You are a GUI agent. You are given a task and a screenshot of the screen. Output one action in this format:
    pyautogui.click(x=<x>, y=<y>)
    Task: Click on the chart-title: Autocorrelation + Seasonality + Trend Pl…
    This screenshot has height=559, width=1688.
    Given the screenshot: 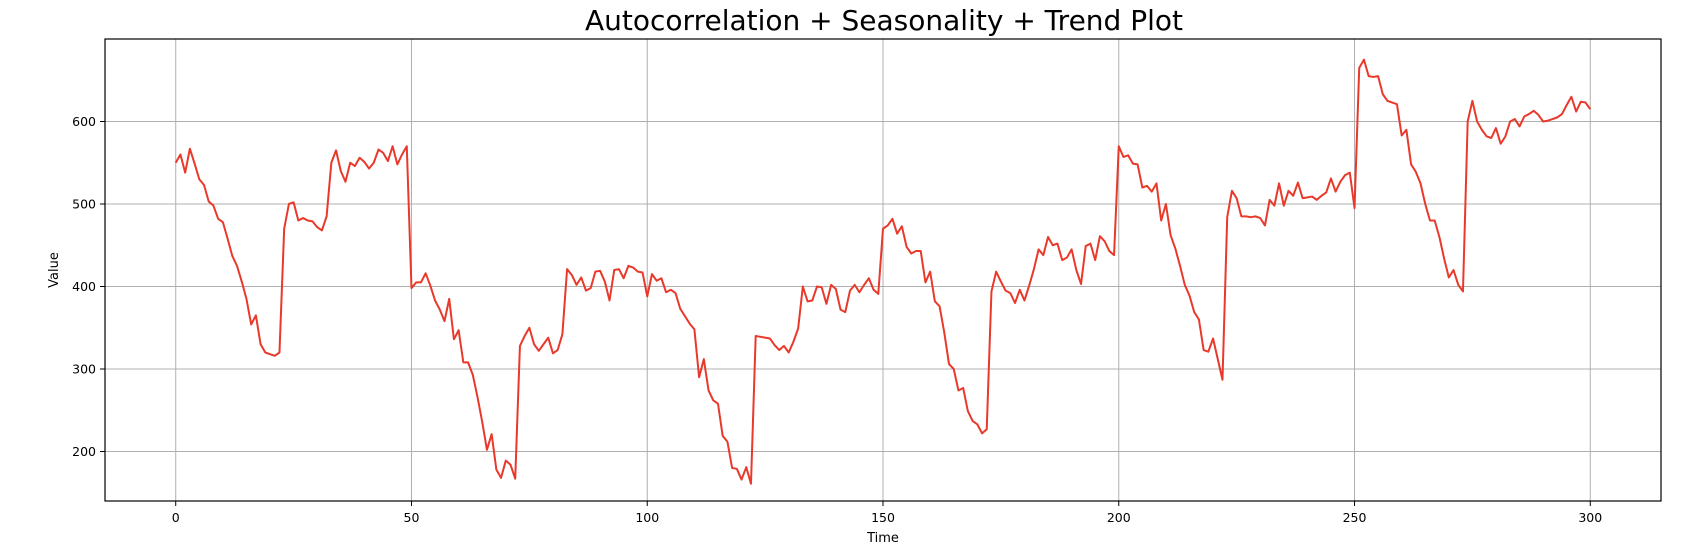 What is the action you would take?
    pyautogui.click(x=884, y=20)
    